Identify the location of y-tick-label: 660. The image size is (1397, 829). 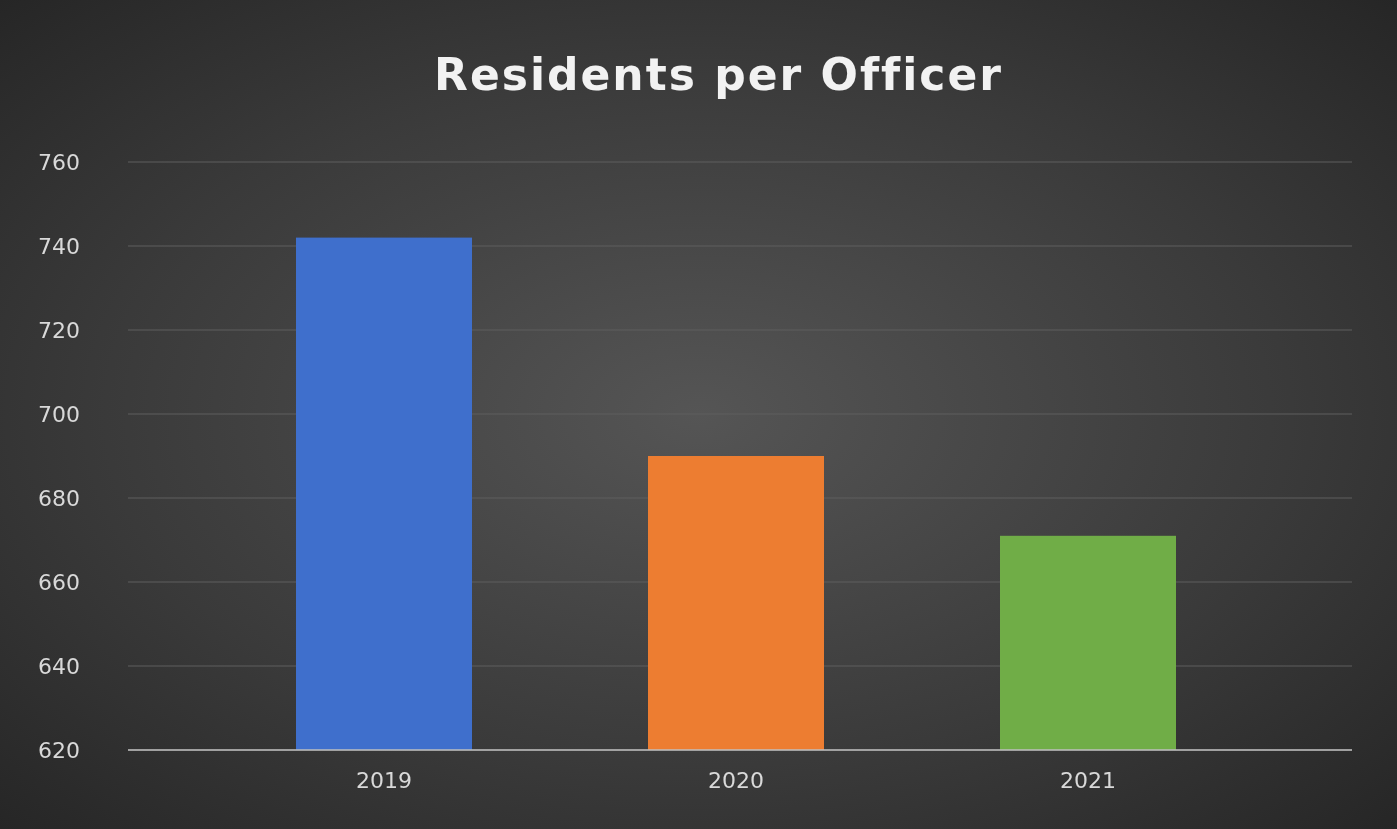
(59, 582).